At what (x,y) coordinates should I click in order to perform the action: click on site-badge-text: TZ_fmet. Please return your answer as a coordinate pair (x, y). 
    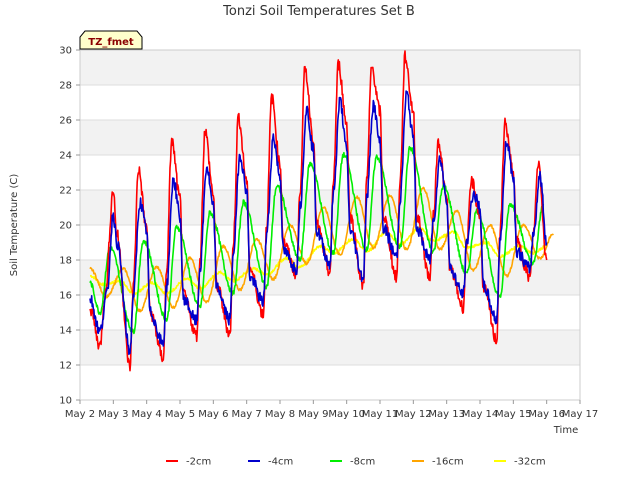
    Looking at the image, I should click on (111, 42).